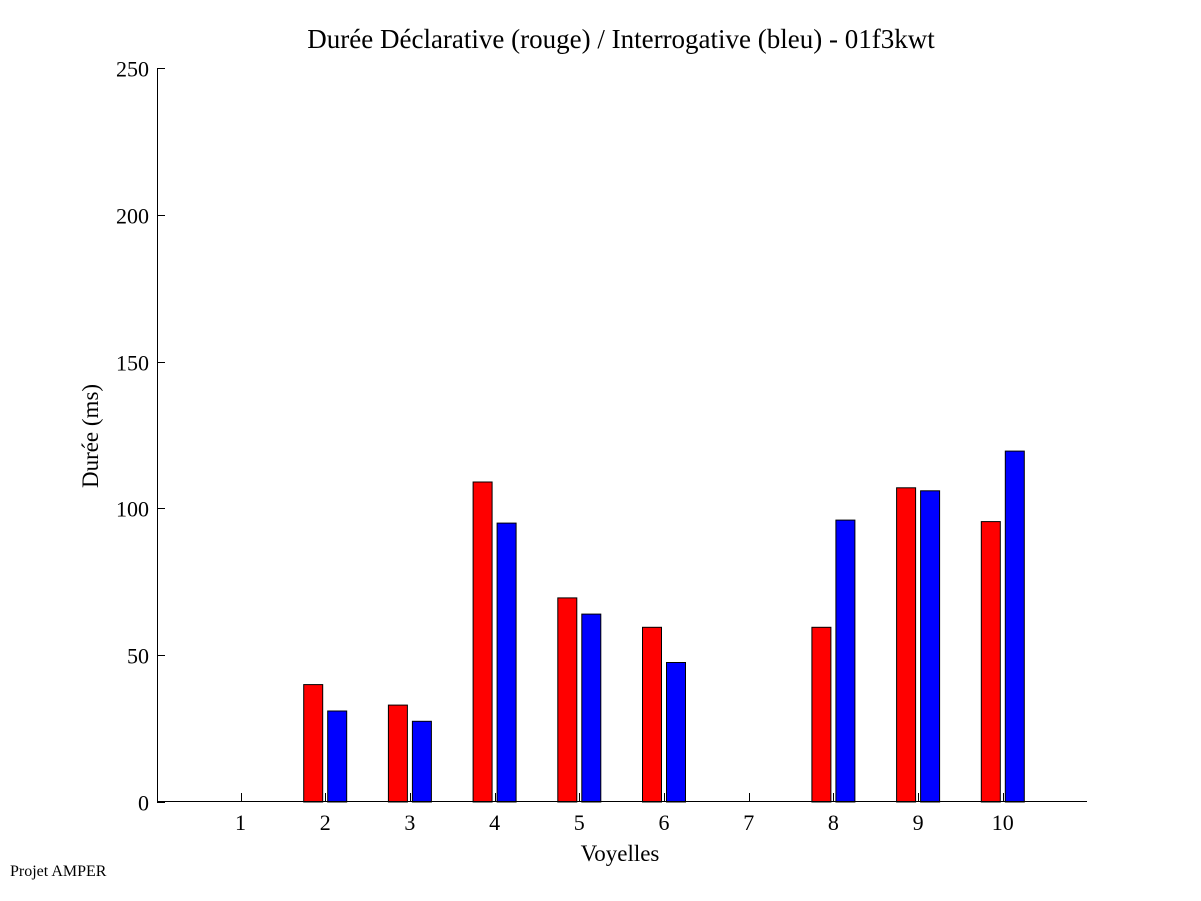 This screenshot has height=901, width=1201. I want to click on footer-note: Projet AMPER, so click(58, 871).